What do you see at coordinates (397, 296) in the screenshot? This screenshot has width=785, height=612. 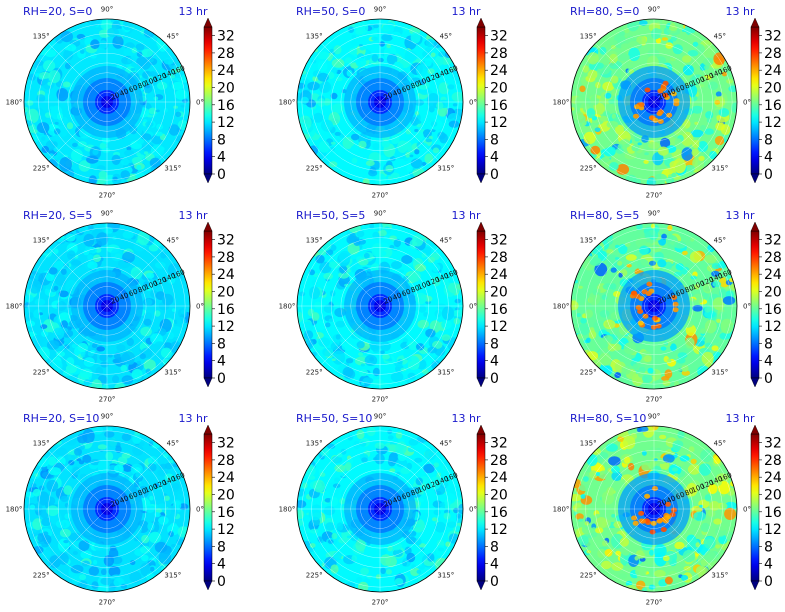 I see `radial-tick-label: 40` at bounding box center [397, 296].